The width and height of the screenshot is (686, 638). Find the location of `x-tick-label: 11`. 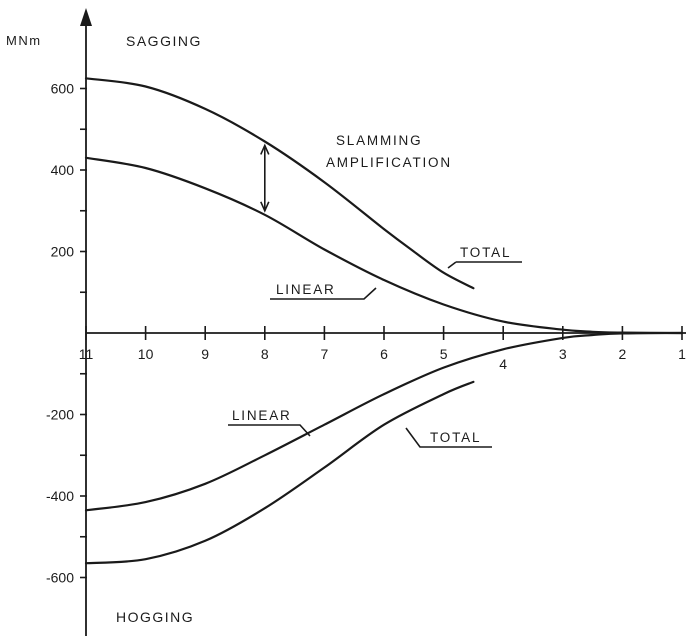

x-tick-label: 11 is located at coordinates (86, 354).